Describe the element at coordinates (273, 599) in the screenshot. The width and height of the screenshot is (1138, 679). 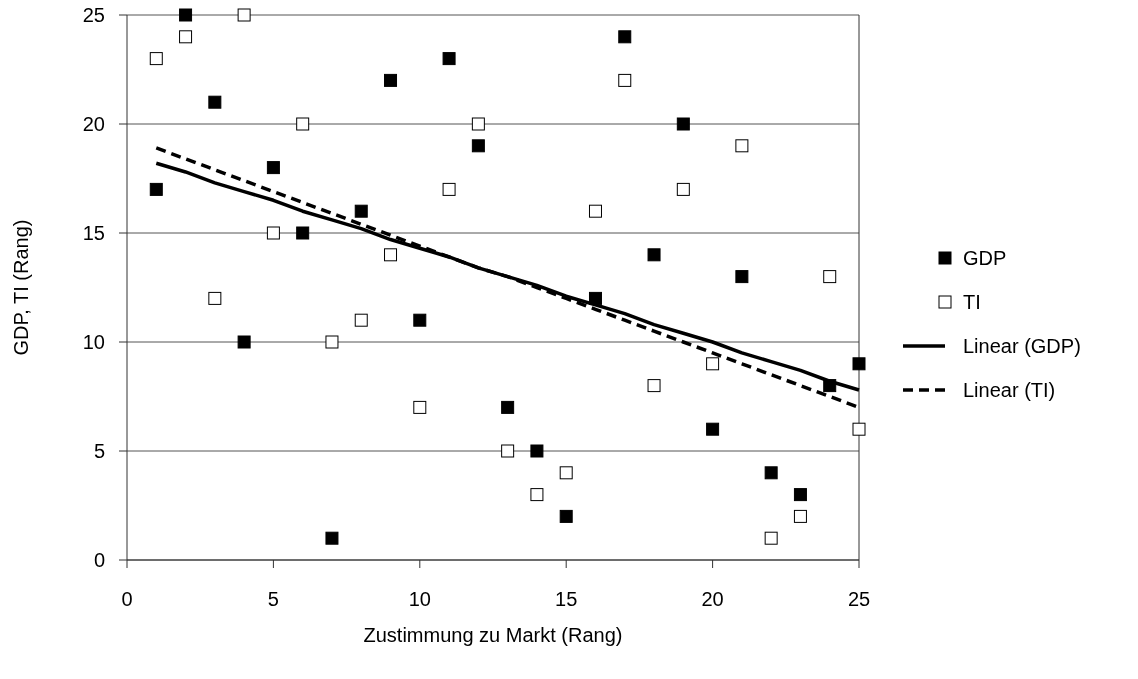
I see `x-tick-label: 5` at that location.